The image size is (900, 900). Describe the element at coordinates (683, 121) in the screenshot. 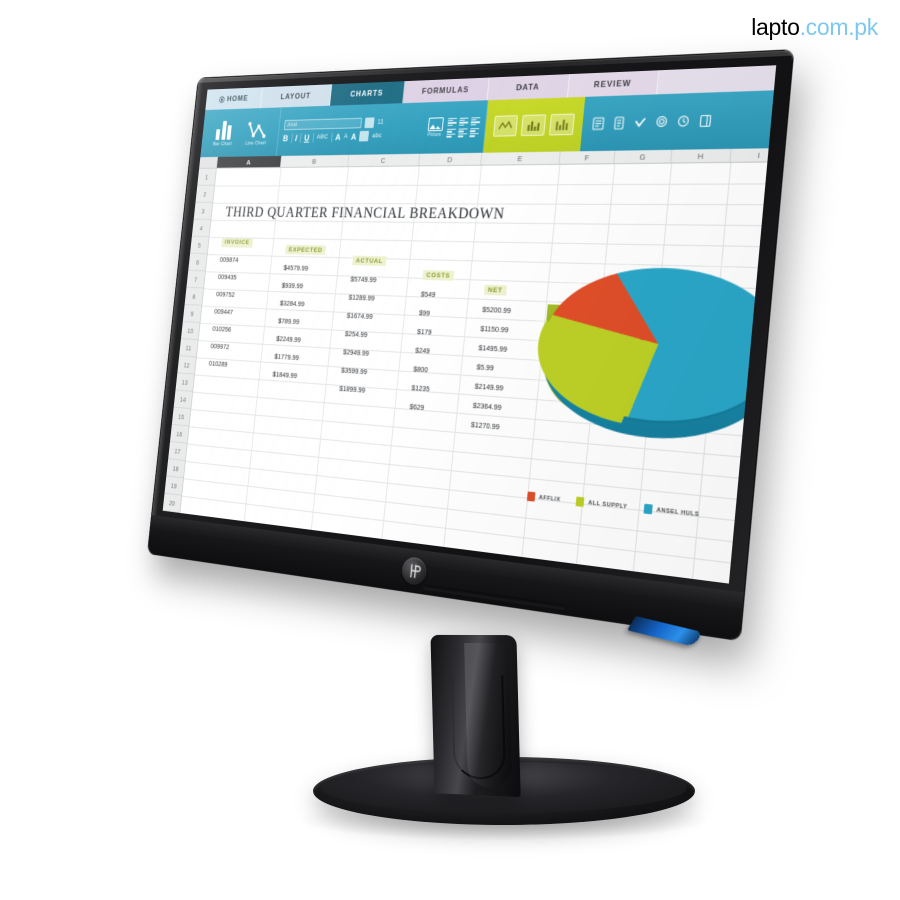

I see `clock-icon` at that location.